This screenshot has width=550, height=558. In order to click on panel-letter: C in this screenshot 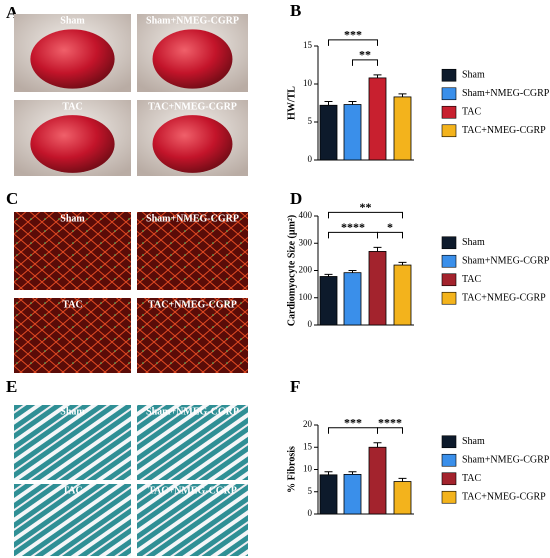, I will do `click(12, 198)`.